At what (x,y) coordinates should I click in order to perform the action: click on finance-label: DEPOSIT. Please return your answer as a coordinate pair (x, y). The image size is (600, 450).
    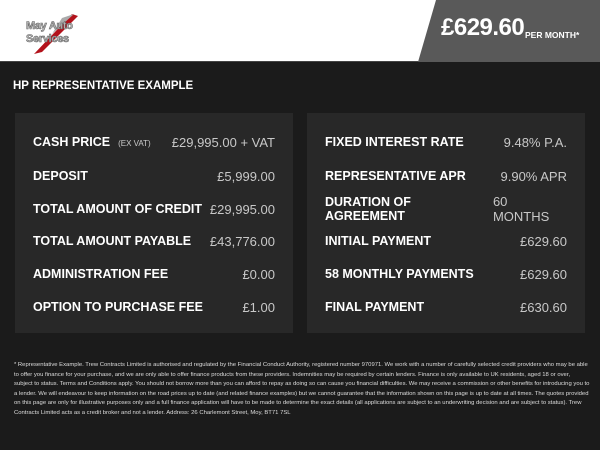
    Looking at the image, I should click on (60, 176).